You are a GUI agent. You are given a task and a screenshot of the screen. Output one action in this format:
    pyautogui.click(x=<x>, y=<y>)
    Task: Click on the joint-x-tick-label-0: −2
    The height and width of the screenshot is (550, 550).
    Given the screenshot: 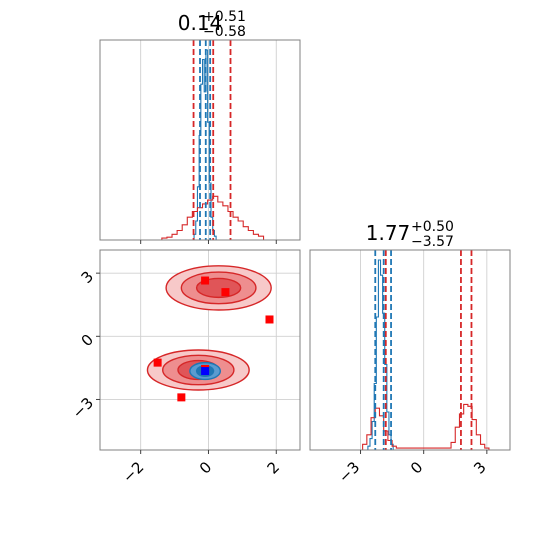 What is the action you would take?
    pyautogui.click(x=133, y=472)
    